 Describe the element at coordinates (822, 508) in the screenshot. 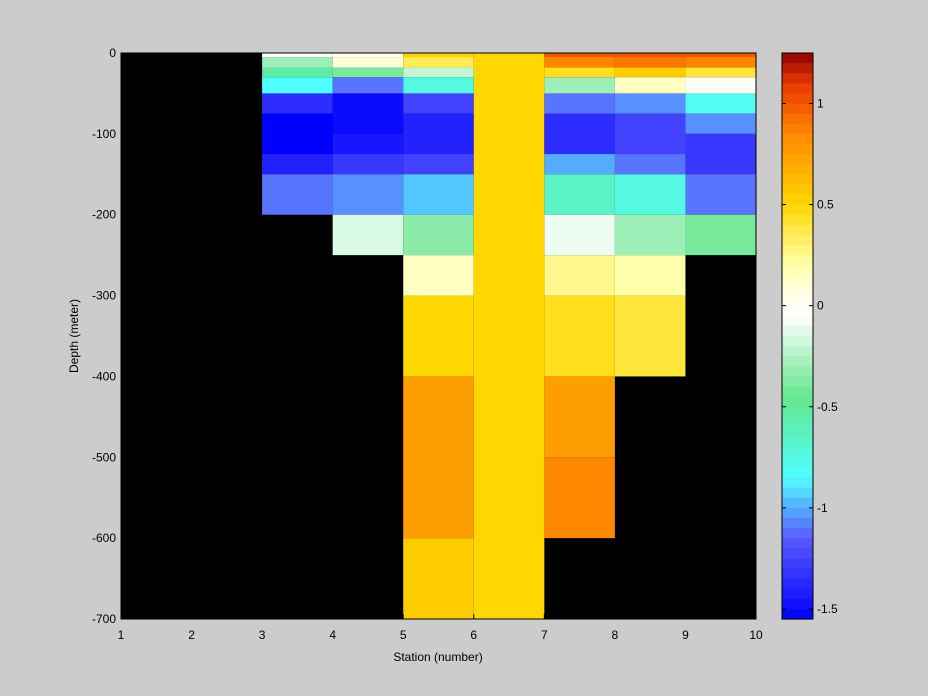

I see `colorbar-tick-label: -1` at that location.